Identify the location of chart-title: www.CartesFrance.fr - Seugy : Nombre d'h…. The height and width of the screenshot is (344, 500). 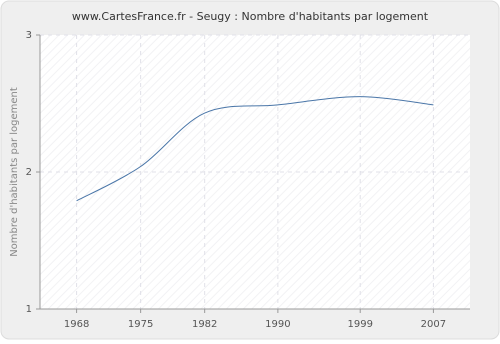
(250, 16).